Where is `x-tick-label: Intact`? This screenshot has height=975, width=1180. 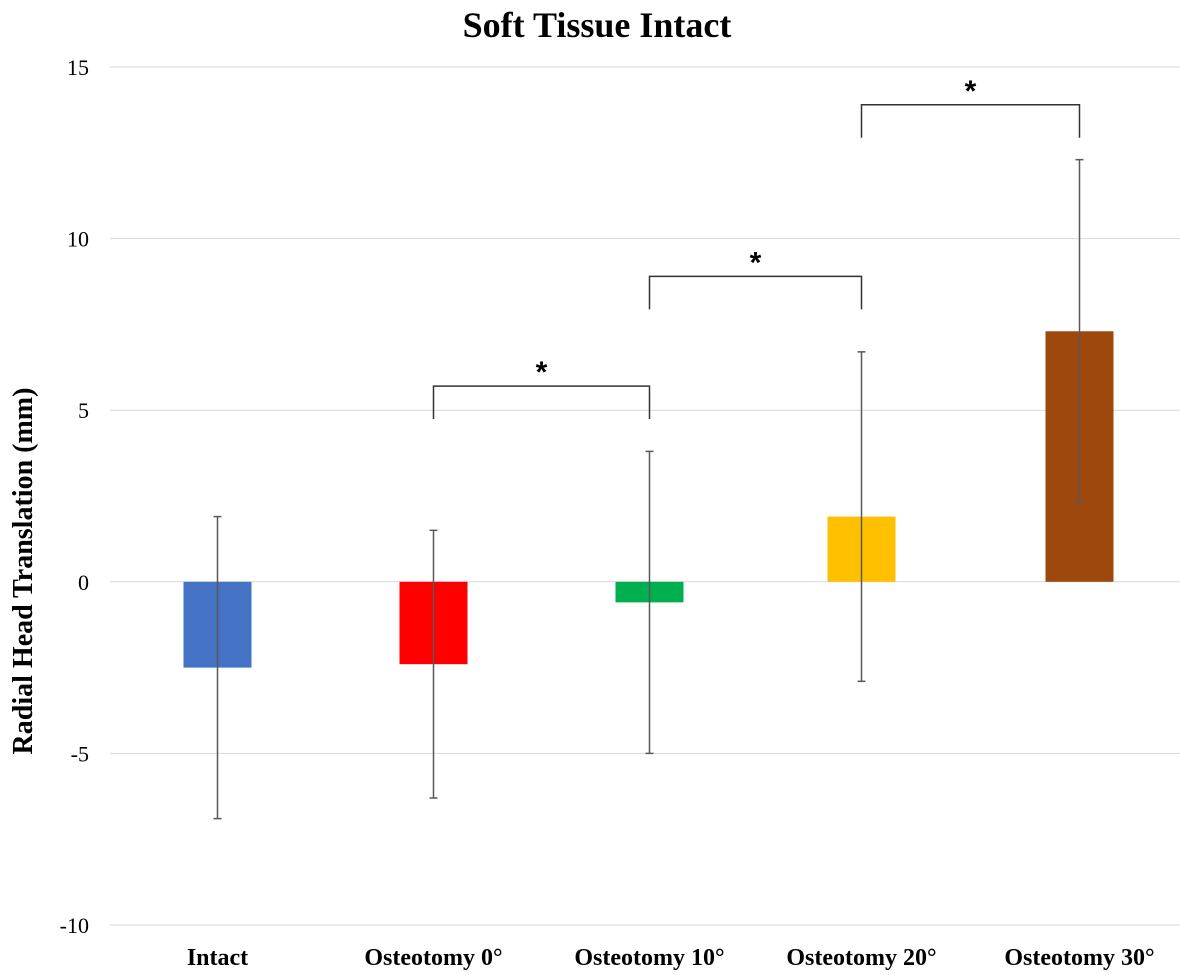 x-tick-label: Intact is located at coordinates (217, 958).